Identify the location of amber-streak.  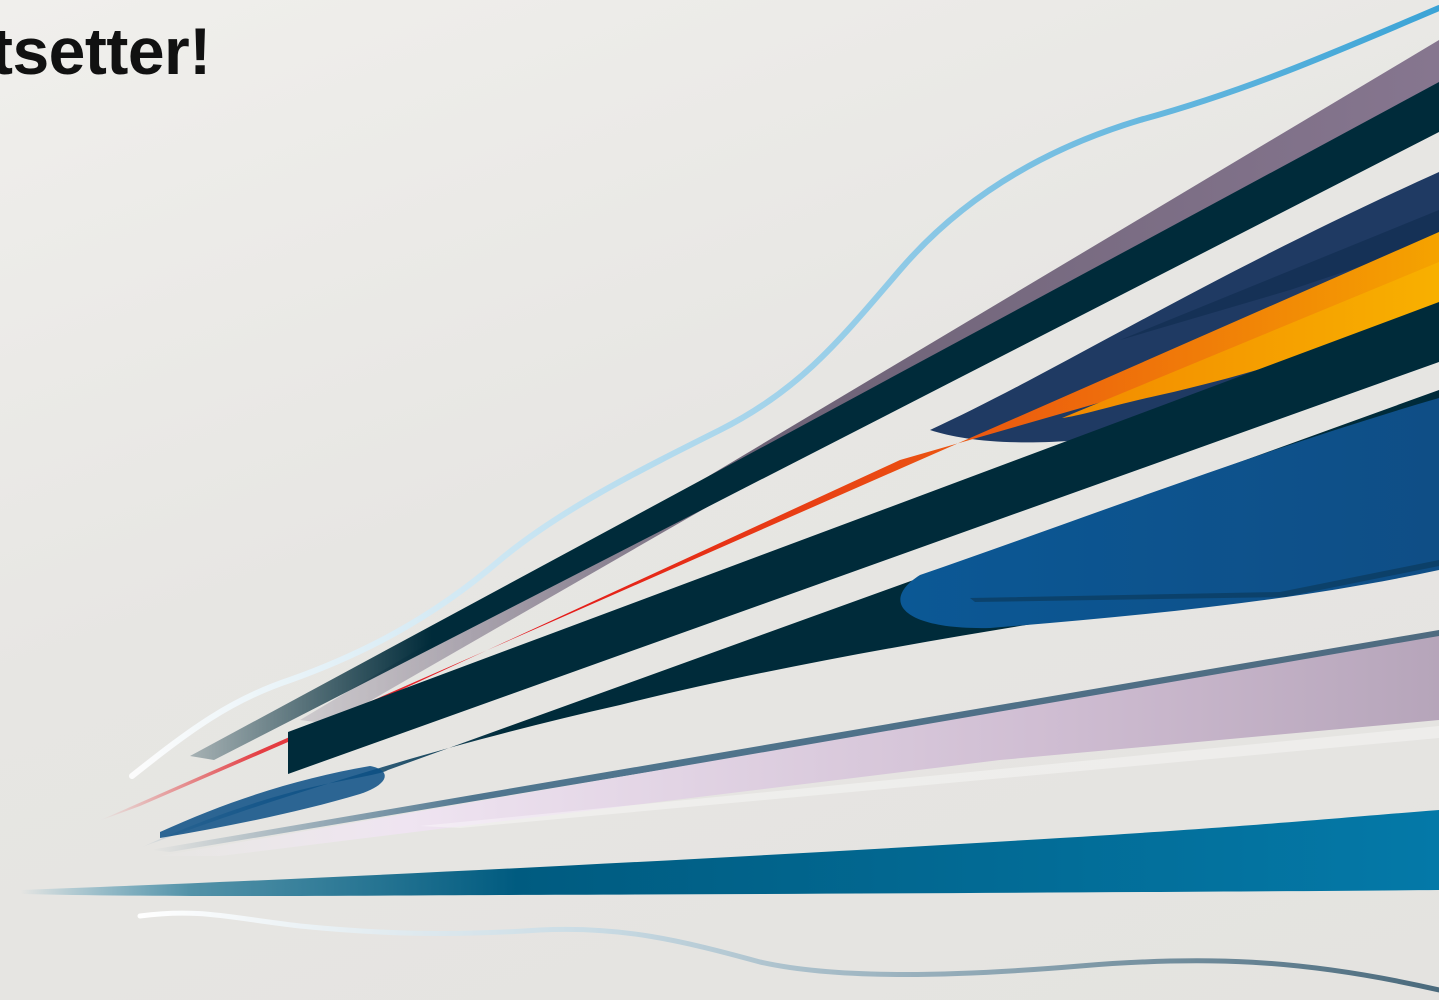
(1250, 340).